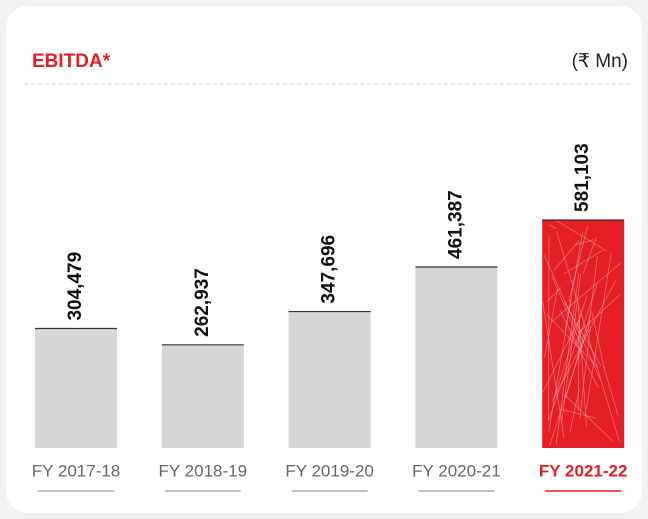 The image size is (648, 519). What do you see at coordinates (455, 224) in the screenshot?
I see `value-label: 461,387` at bounding box center [455, 224].